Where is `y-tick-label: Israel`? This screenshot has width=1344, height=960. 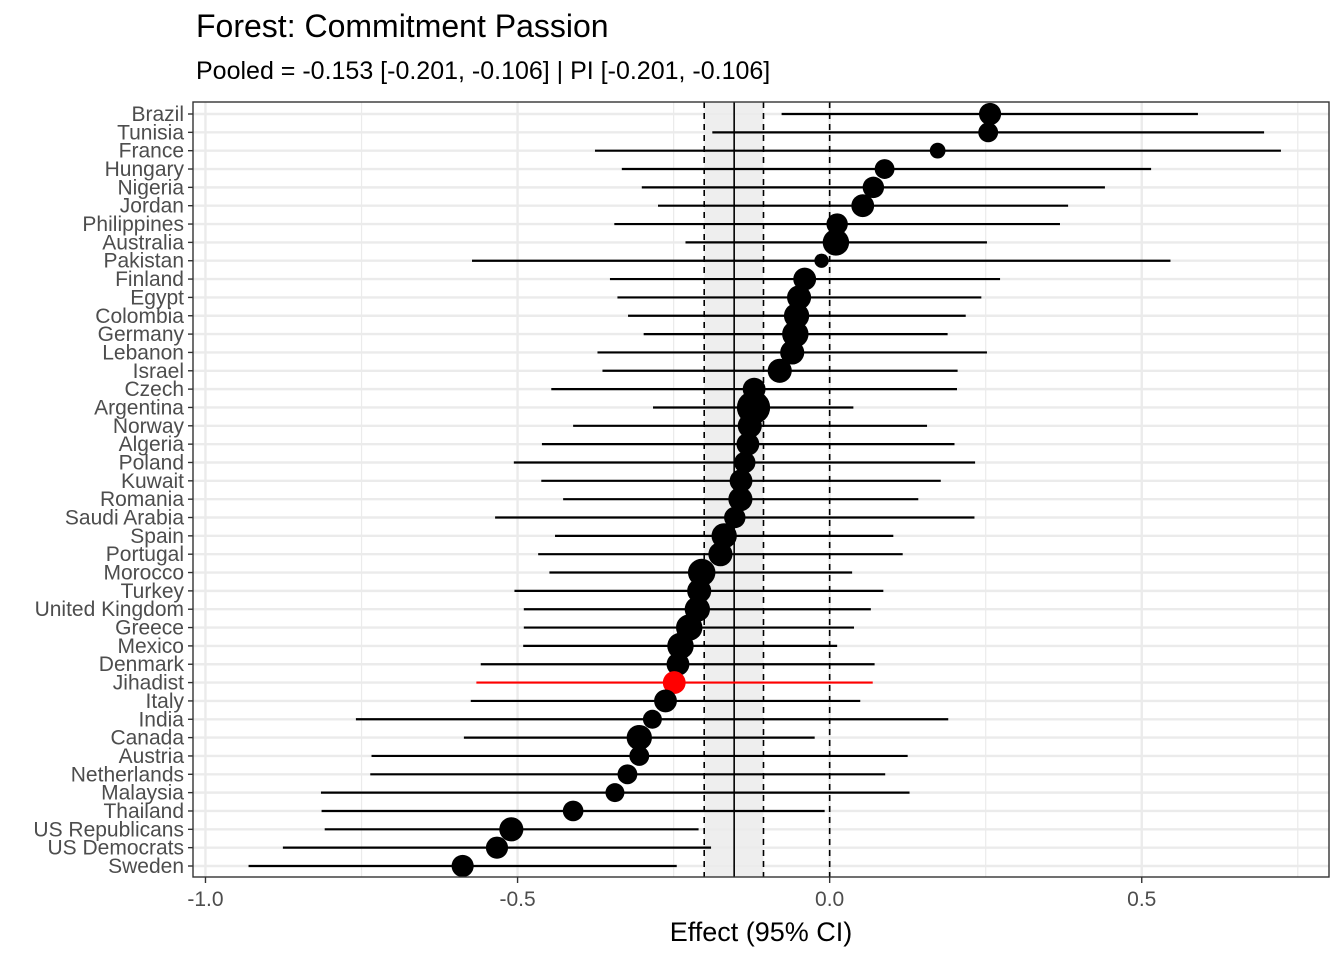 y-tick-label: Israel is located at coordinates (158, 371).